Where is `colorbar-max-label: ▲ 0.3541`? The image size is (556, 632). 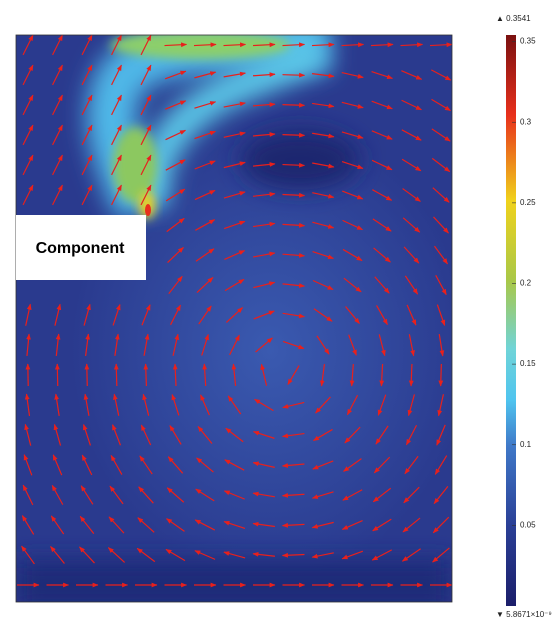
colorbar-max-label: ▲ 0.3541 is located at coordinates (513, 18).